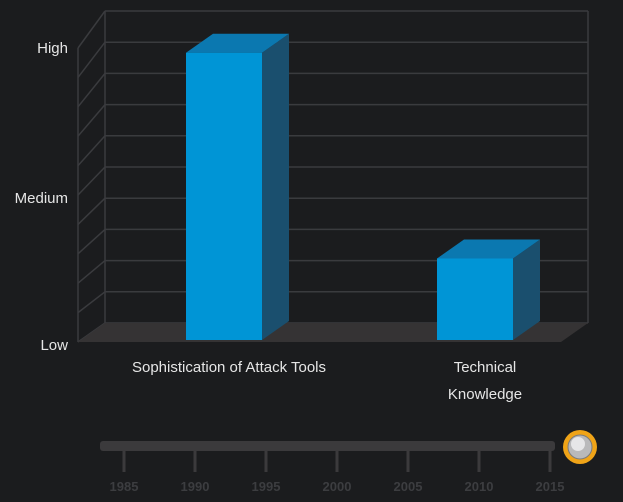 The width and height of the screenshot is (623, 502). Describe the element at coordinates (550, 486) in the screenshot. I see `slider-year-label: 2015` at that location.